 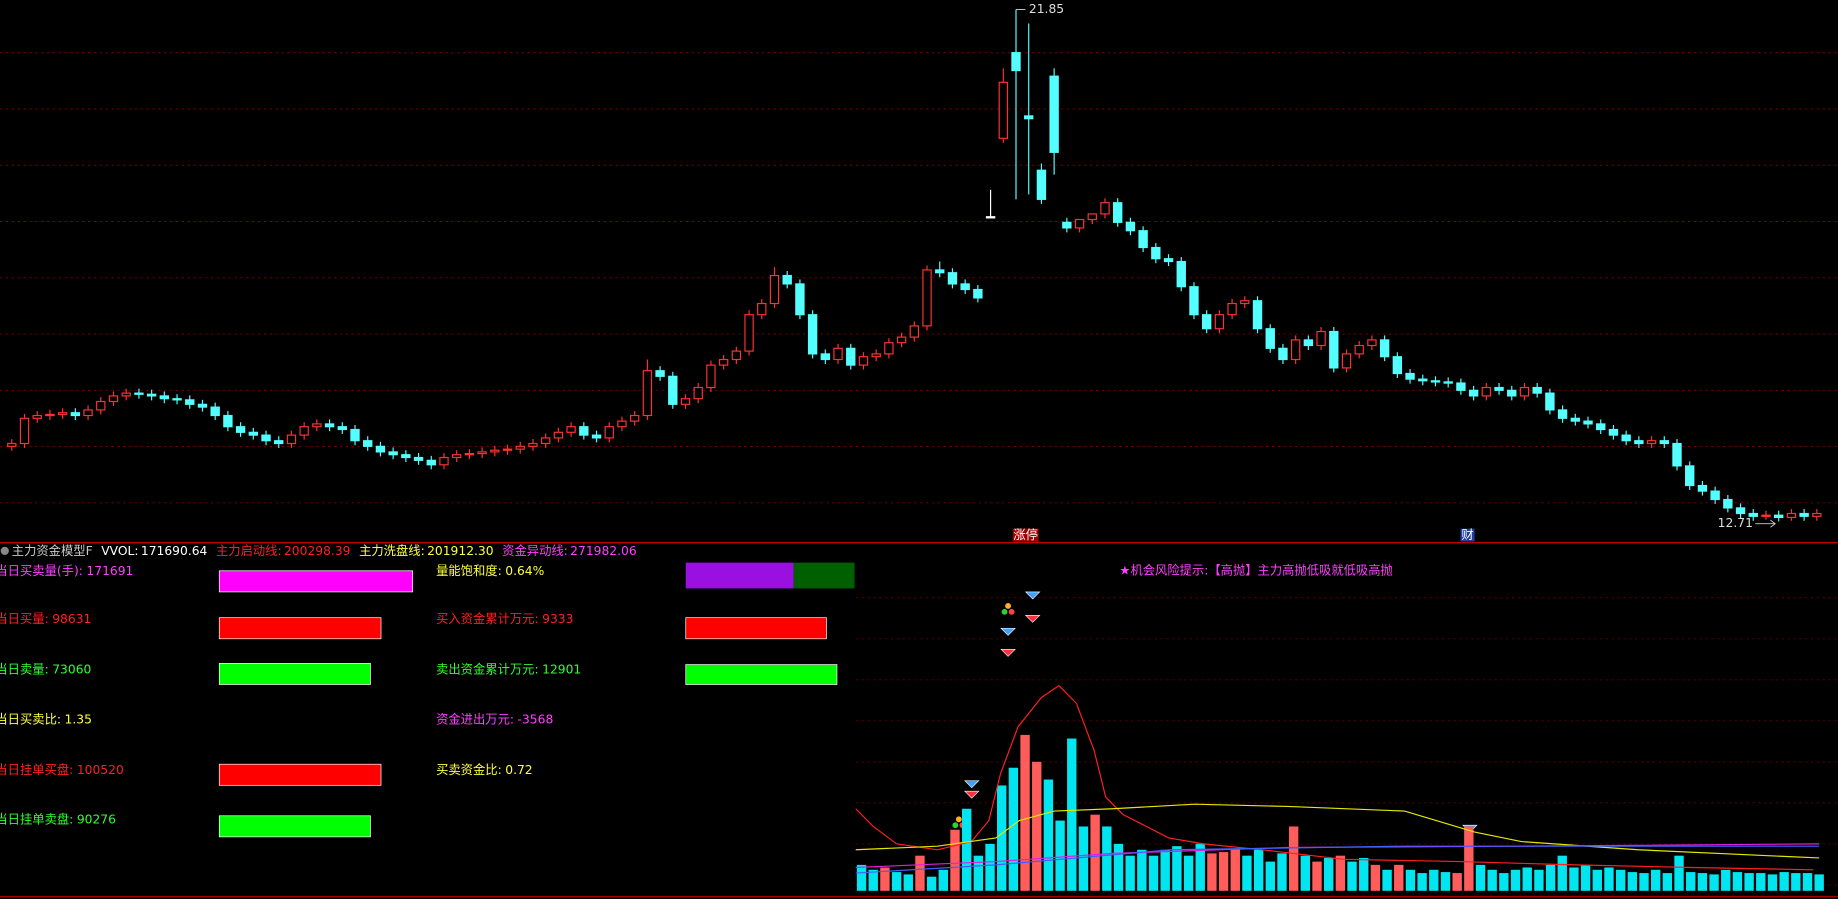 I want to click on indicator-row: 量能饱和度: 0.64%, so click(x=490, y=569).